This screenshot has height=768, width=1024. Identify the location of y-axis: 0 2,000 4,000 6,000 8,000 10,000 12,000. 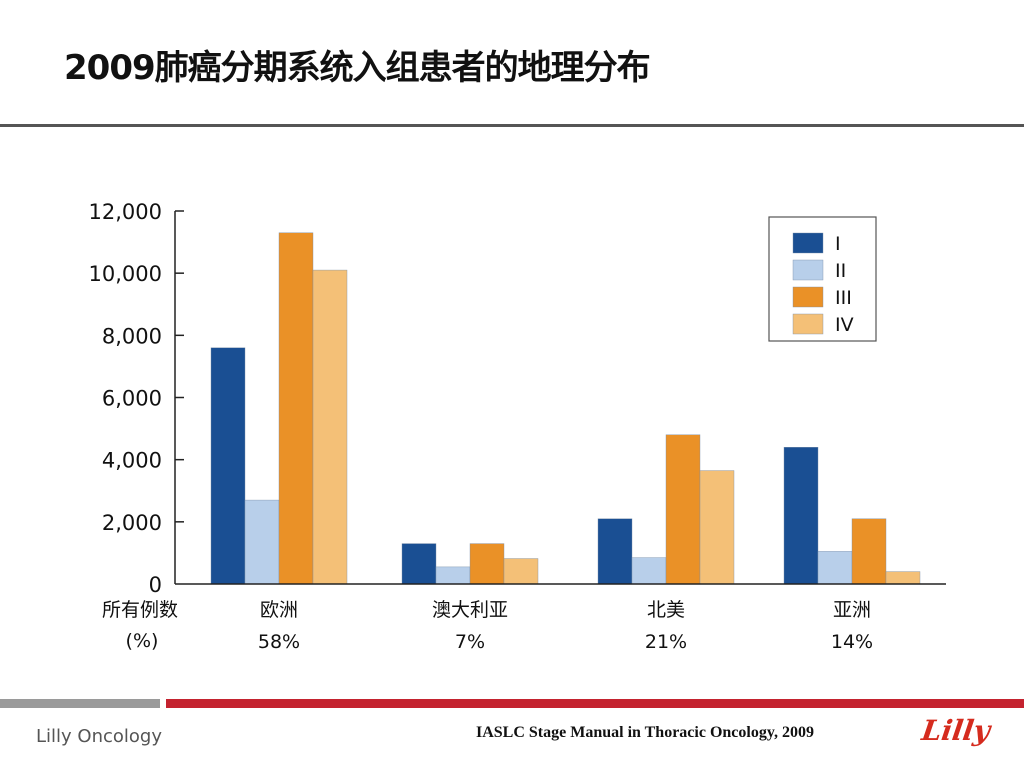
(136, 398).